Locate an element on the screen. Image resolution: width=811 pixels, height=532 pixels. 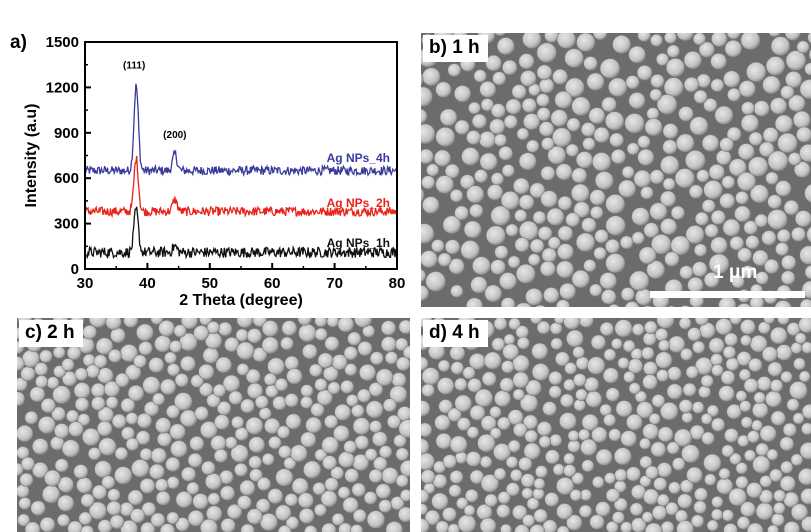
y-tick-label-2: 600 is located at coordinates (66, 178).